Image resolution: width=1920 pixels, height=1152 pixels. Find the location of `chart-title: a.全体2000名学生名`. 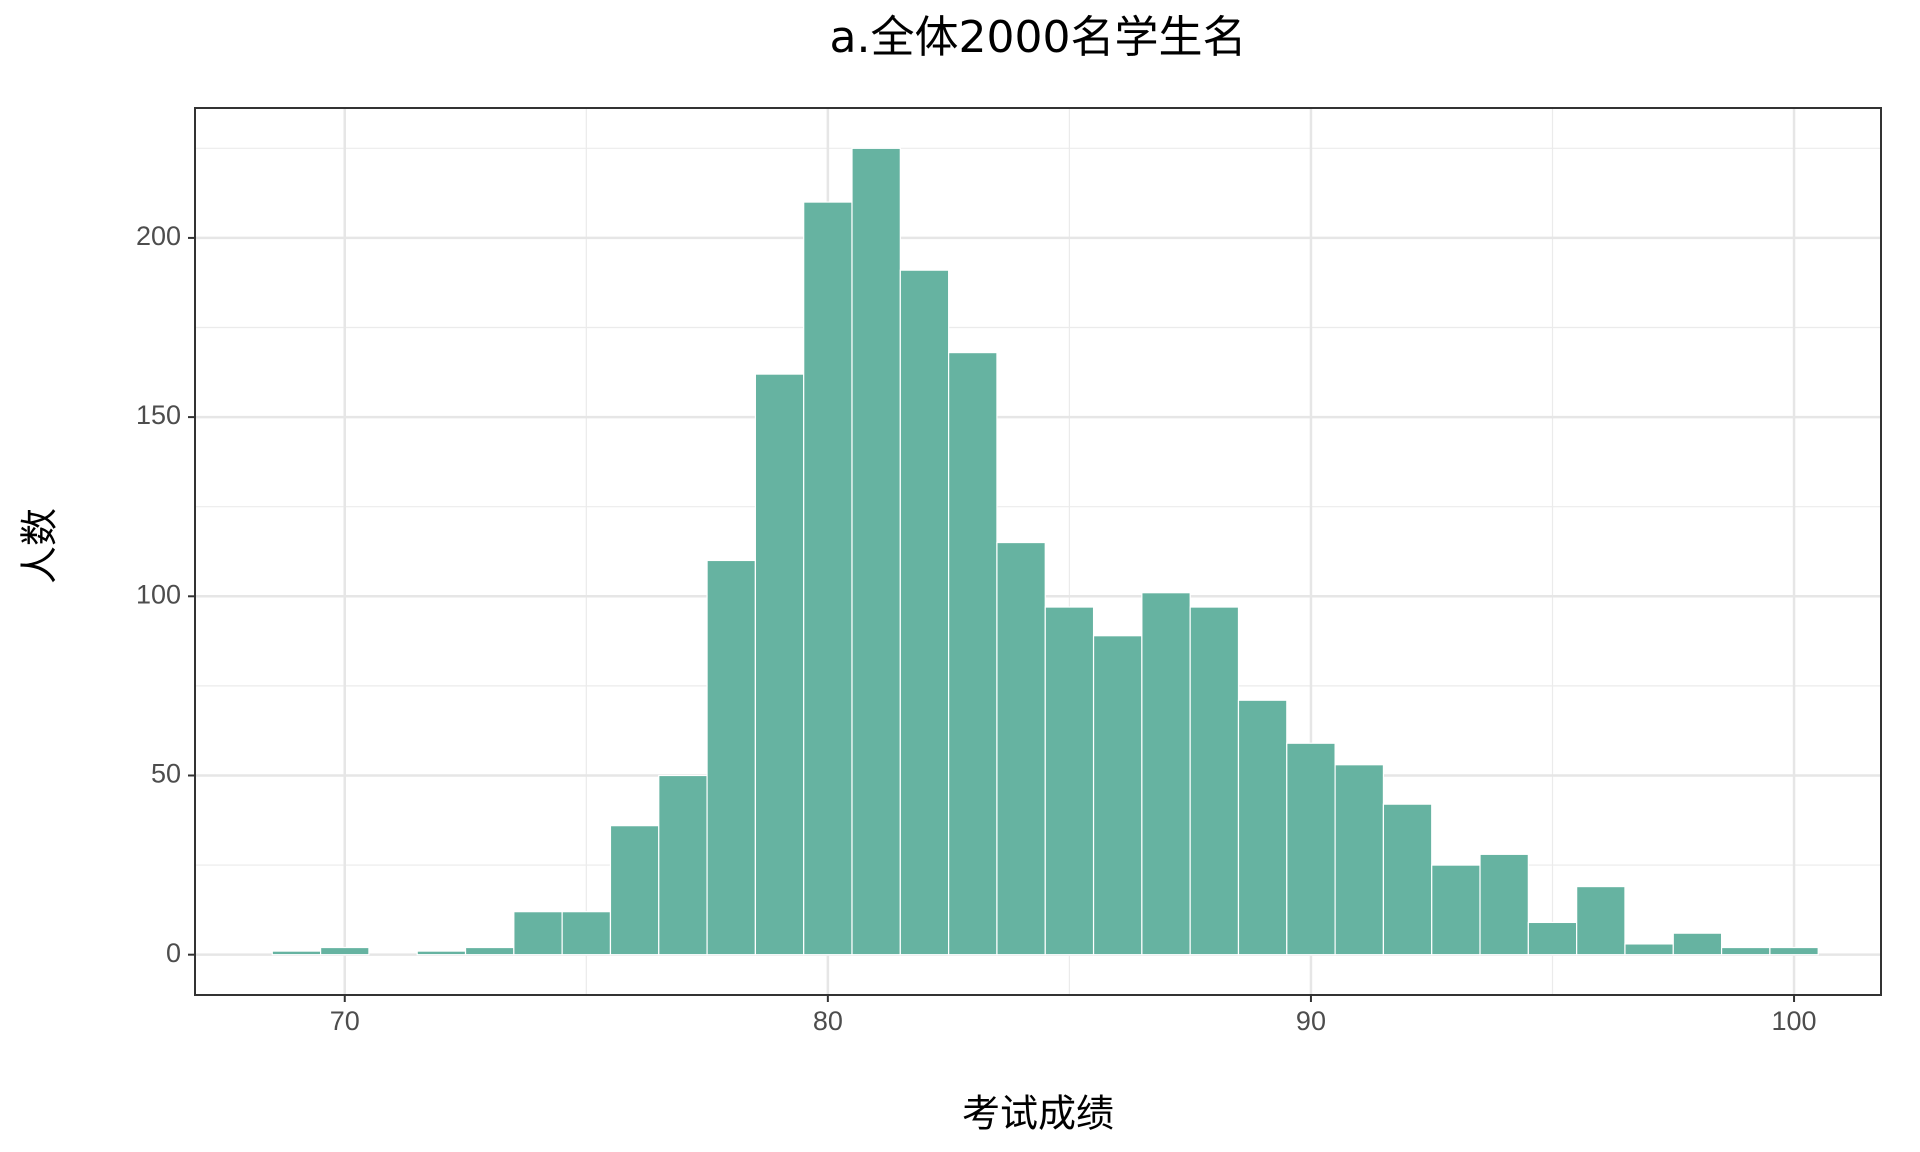

chart-title: a.全体2000名学生名 is located at coordinates (1038, 37).